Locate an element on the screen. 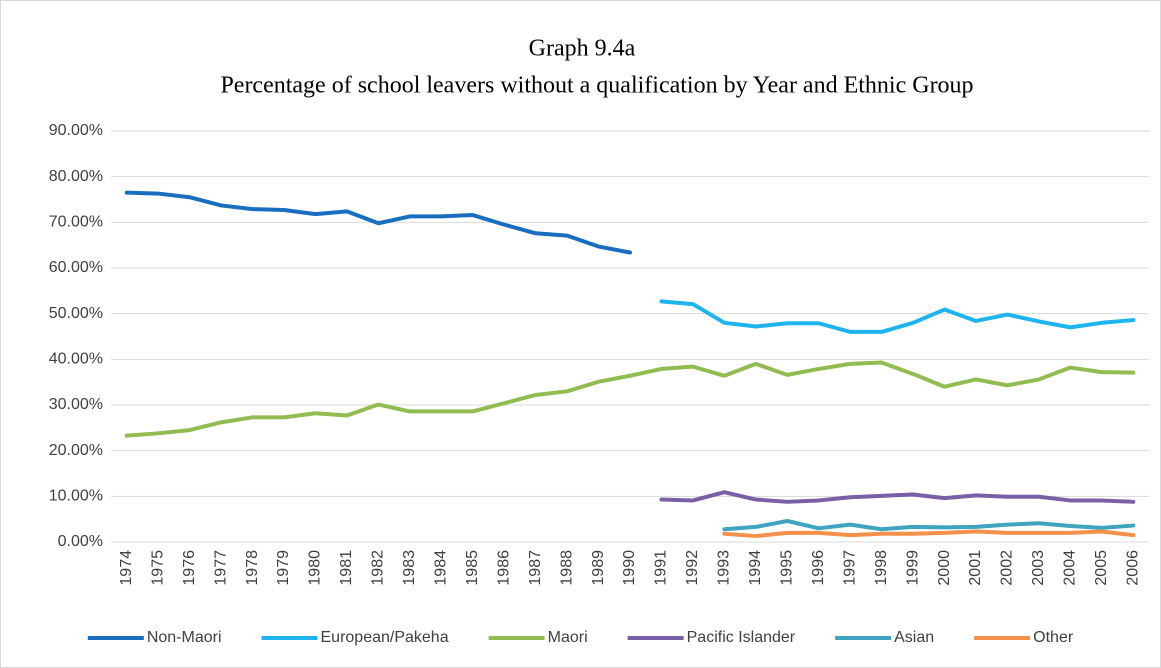 The image size is (1161, 668). chart-title: Graph 9.4a is located at coordinates (582, 49).